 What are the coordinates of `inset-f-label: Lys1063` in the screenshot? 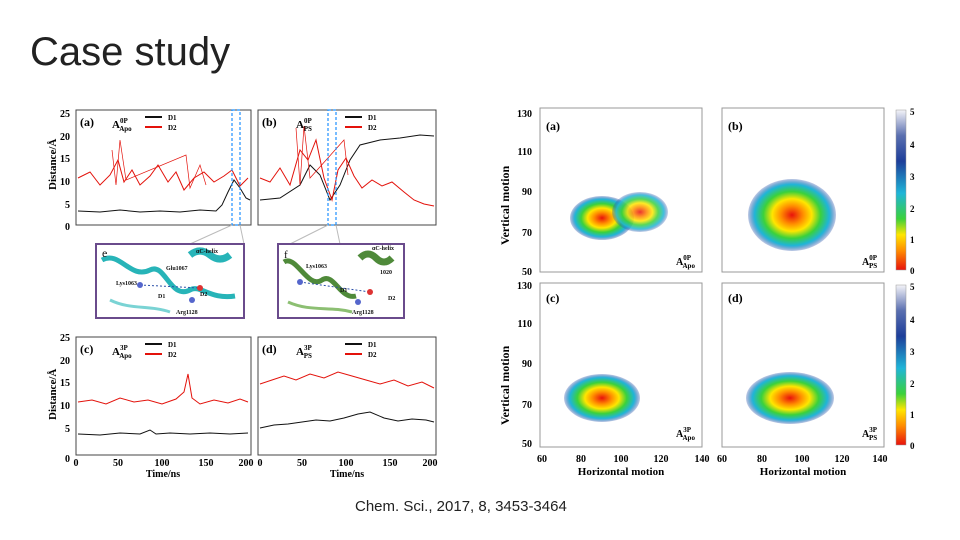 It's located at (316, 267).